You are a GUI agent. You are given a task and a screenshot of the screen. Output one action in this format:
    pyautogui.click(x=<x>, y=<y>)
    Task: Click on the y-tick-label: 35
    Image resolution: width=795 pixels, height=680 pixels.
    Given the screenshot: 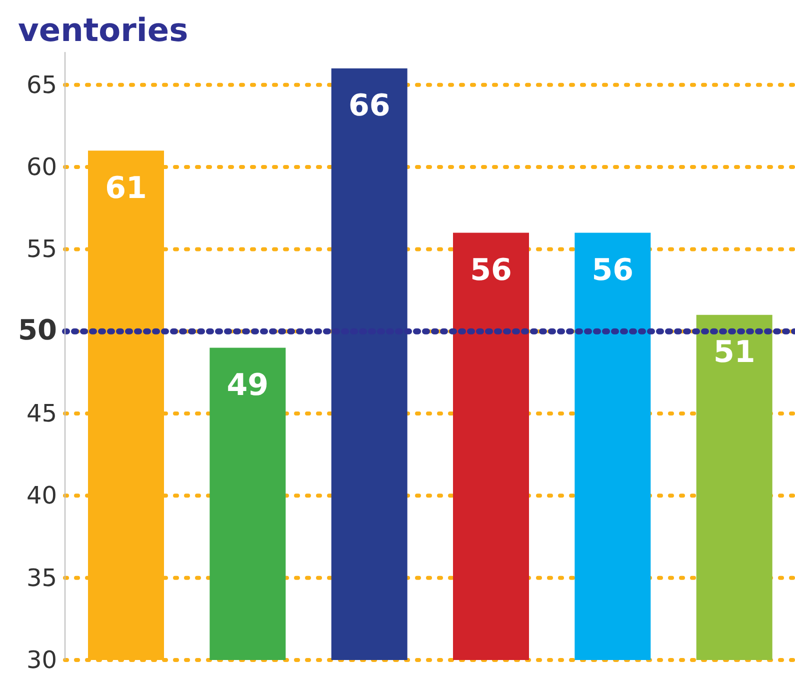 What is the action you would take?
    pyautogui.click(x=41, y=578)
    